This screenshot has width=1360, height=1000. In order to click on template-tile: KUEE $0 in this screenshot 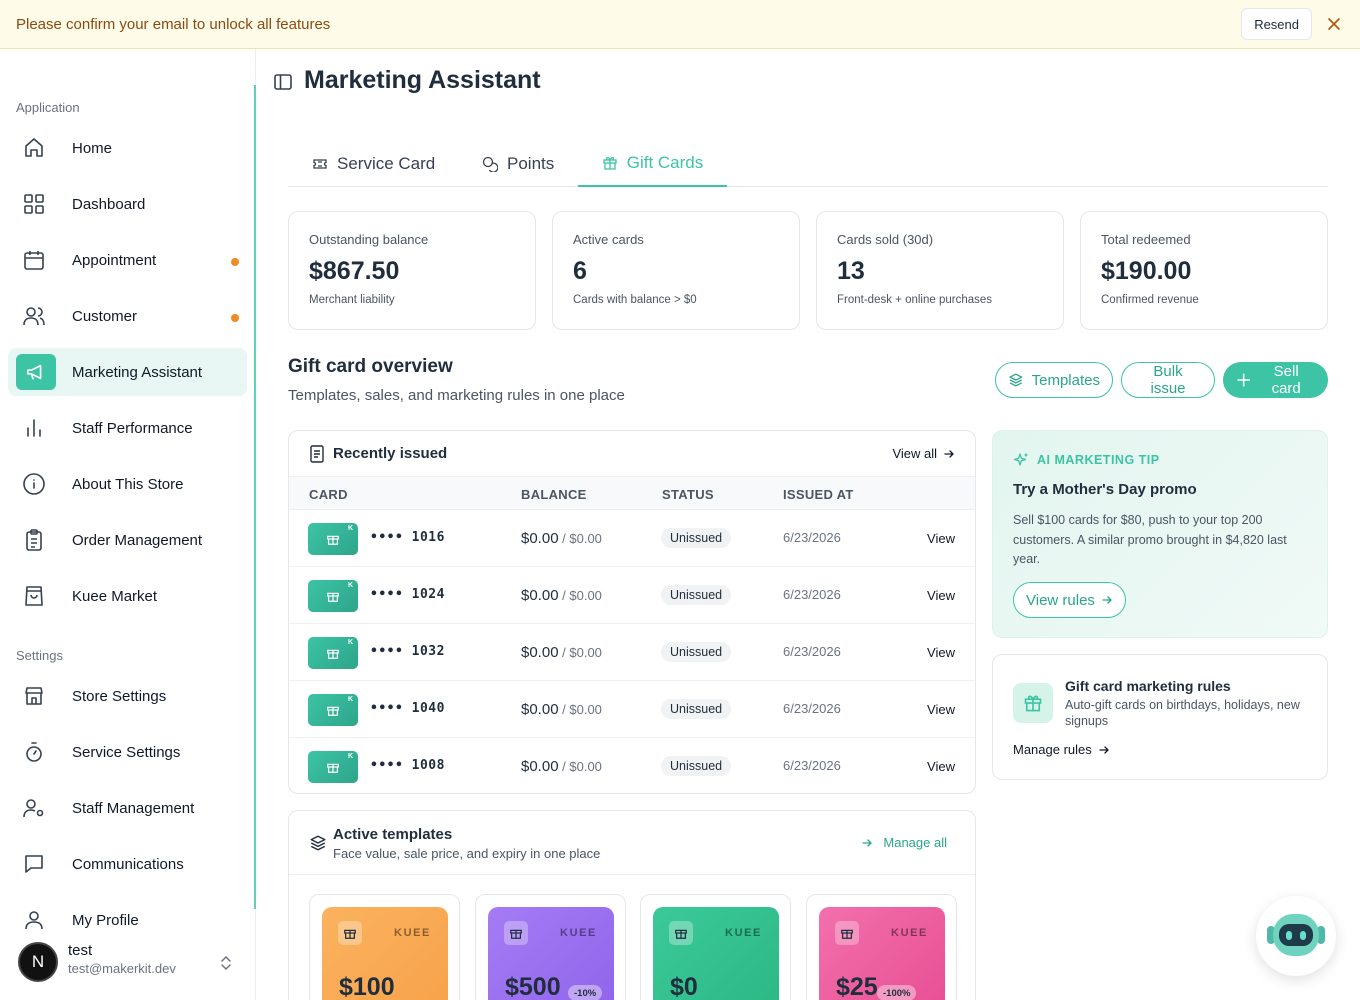, I will do `click(715, 947)`.